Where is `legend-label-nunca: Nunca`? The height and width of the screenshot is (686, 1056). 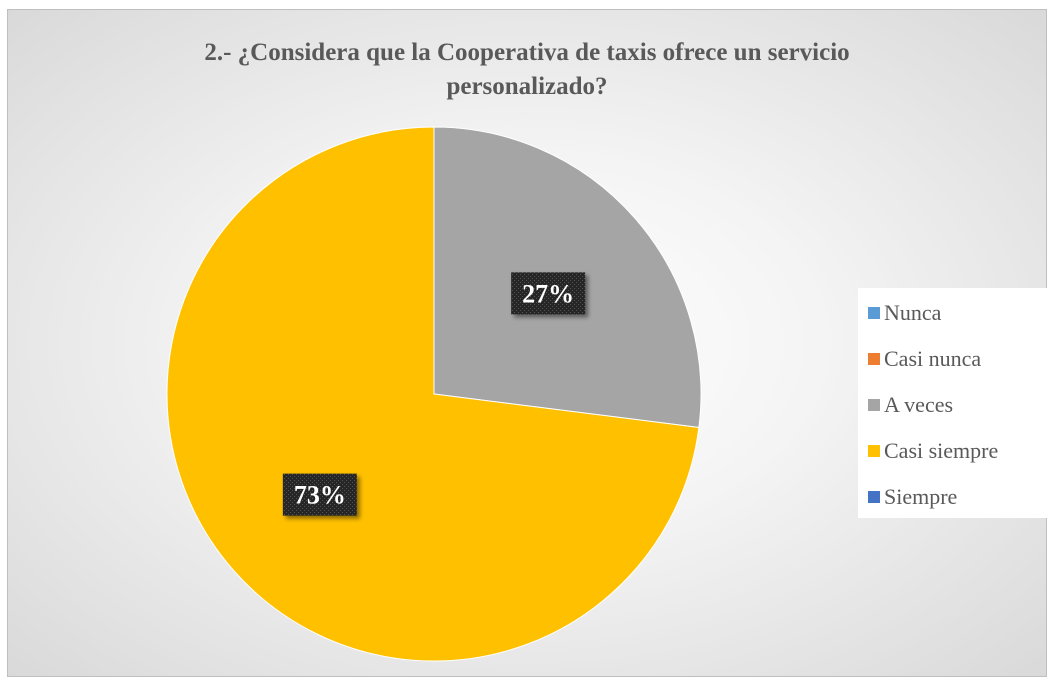
legend-label-nunca: Nunca is located at coordinates (913, 312).